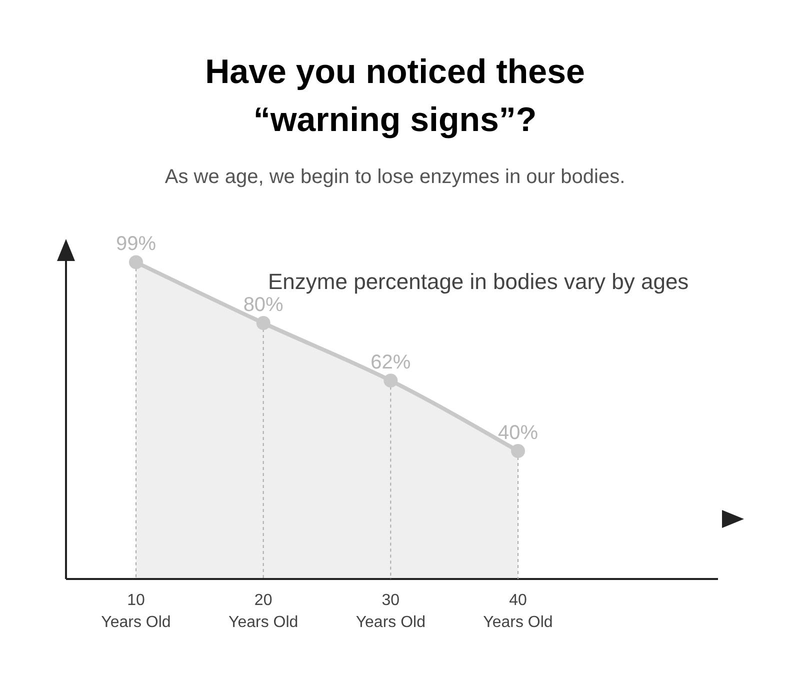  I want to click on chart-subtitle: As we age, we begin to lose enzymes in our bodies., so click(395, 177).